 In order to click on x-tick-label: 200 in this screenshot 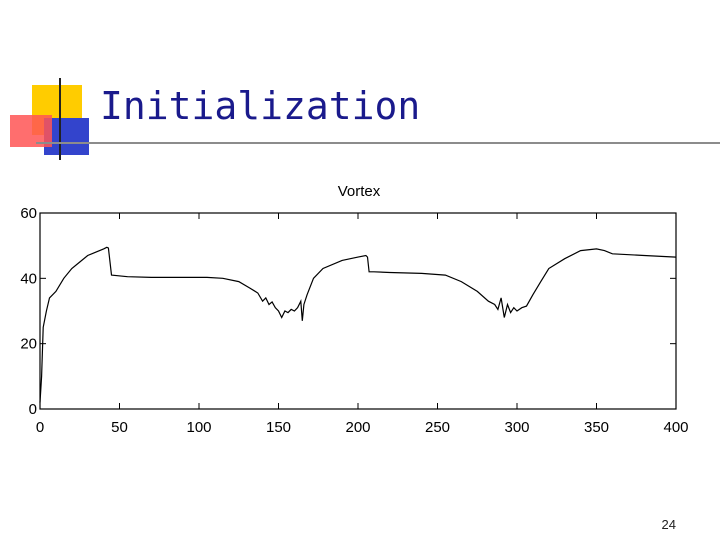, I will do `click(357, 427)`.